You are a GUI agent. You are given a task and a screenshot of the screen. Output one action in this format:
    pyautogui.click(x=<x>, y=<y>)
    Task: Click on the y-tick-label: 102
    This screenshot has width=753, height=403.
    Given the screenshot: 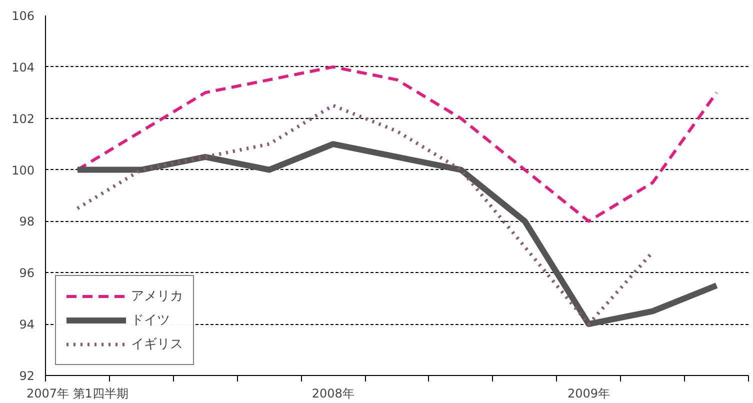 What is the action you would take?
    pyautogui.click(x=23, y=119)
    